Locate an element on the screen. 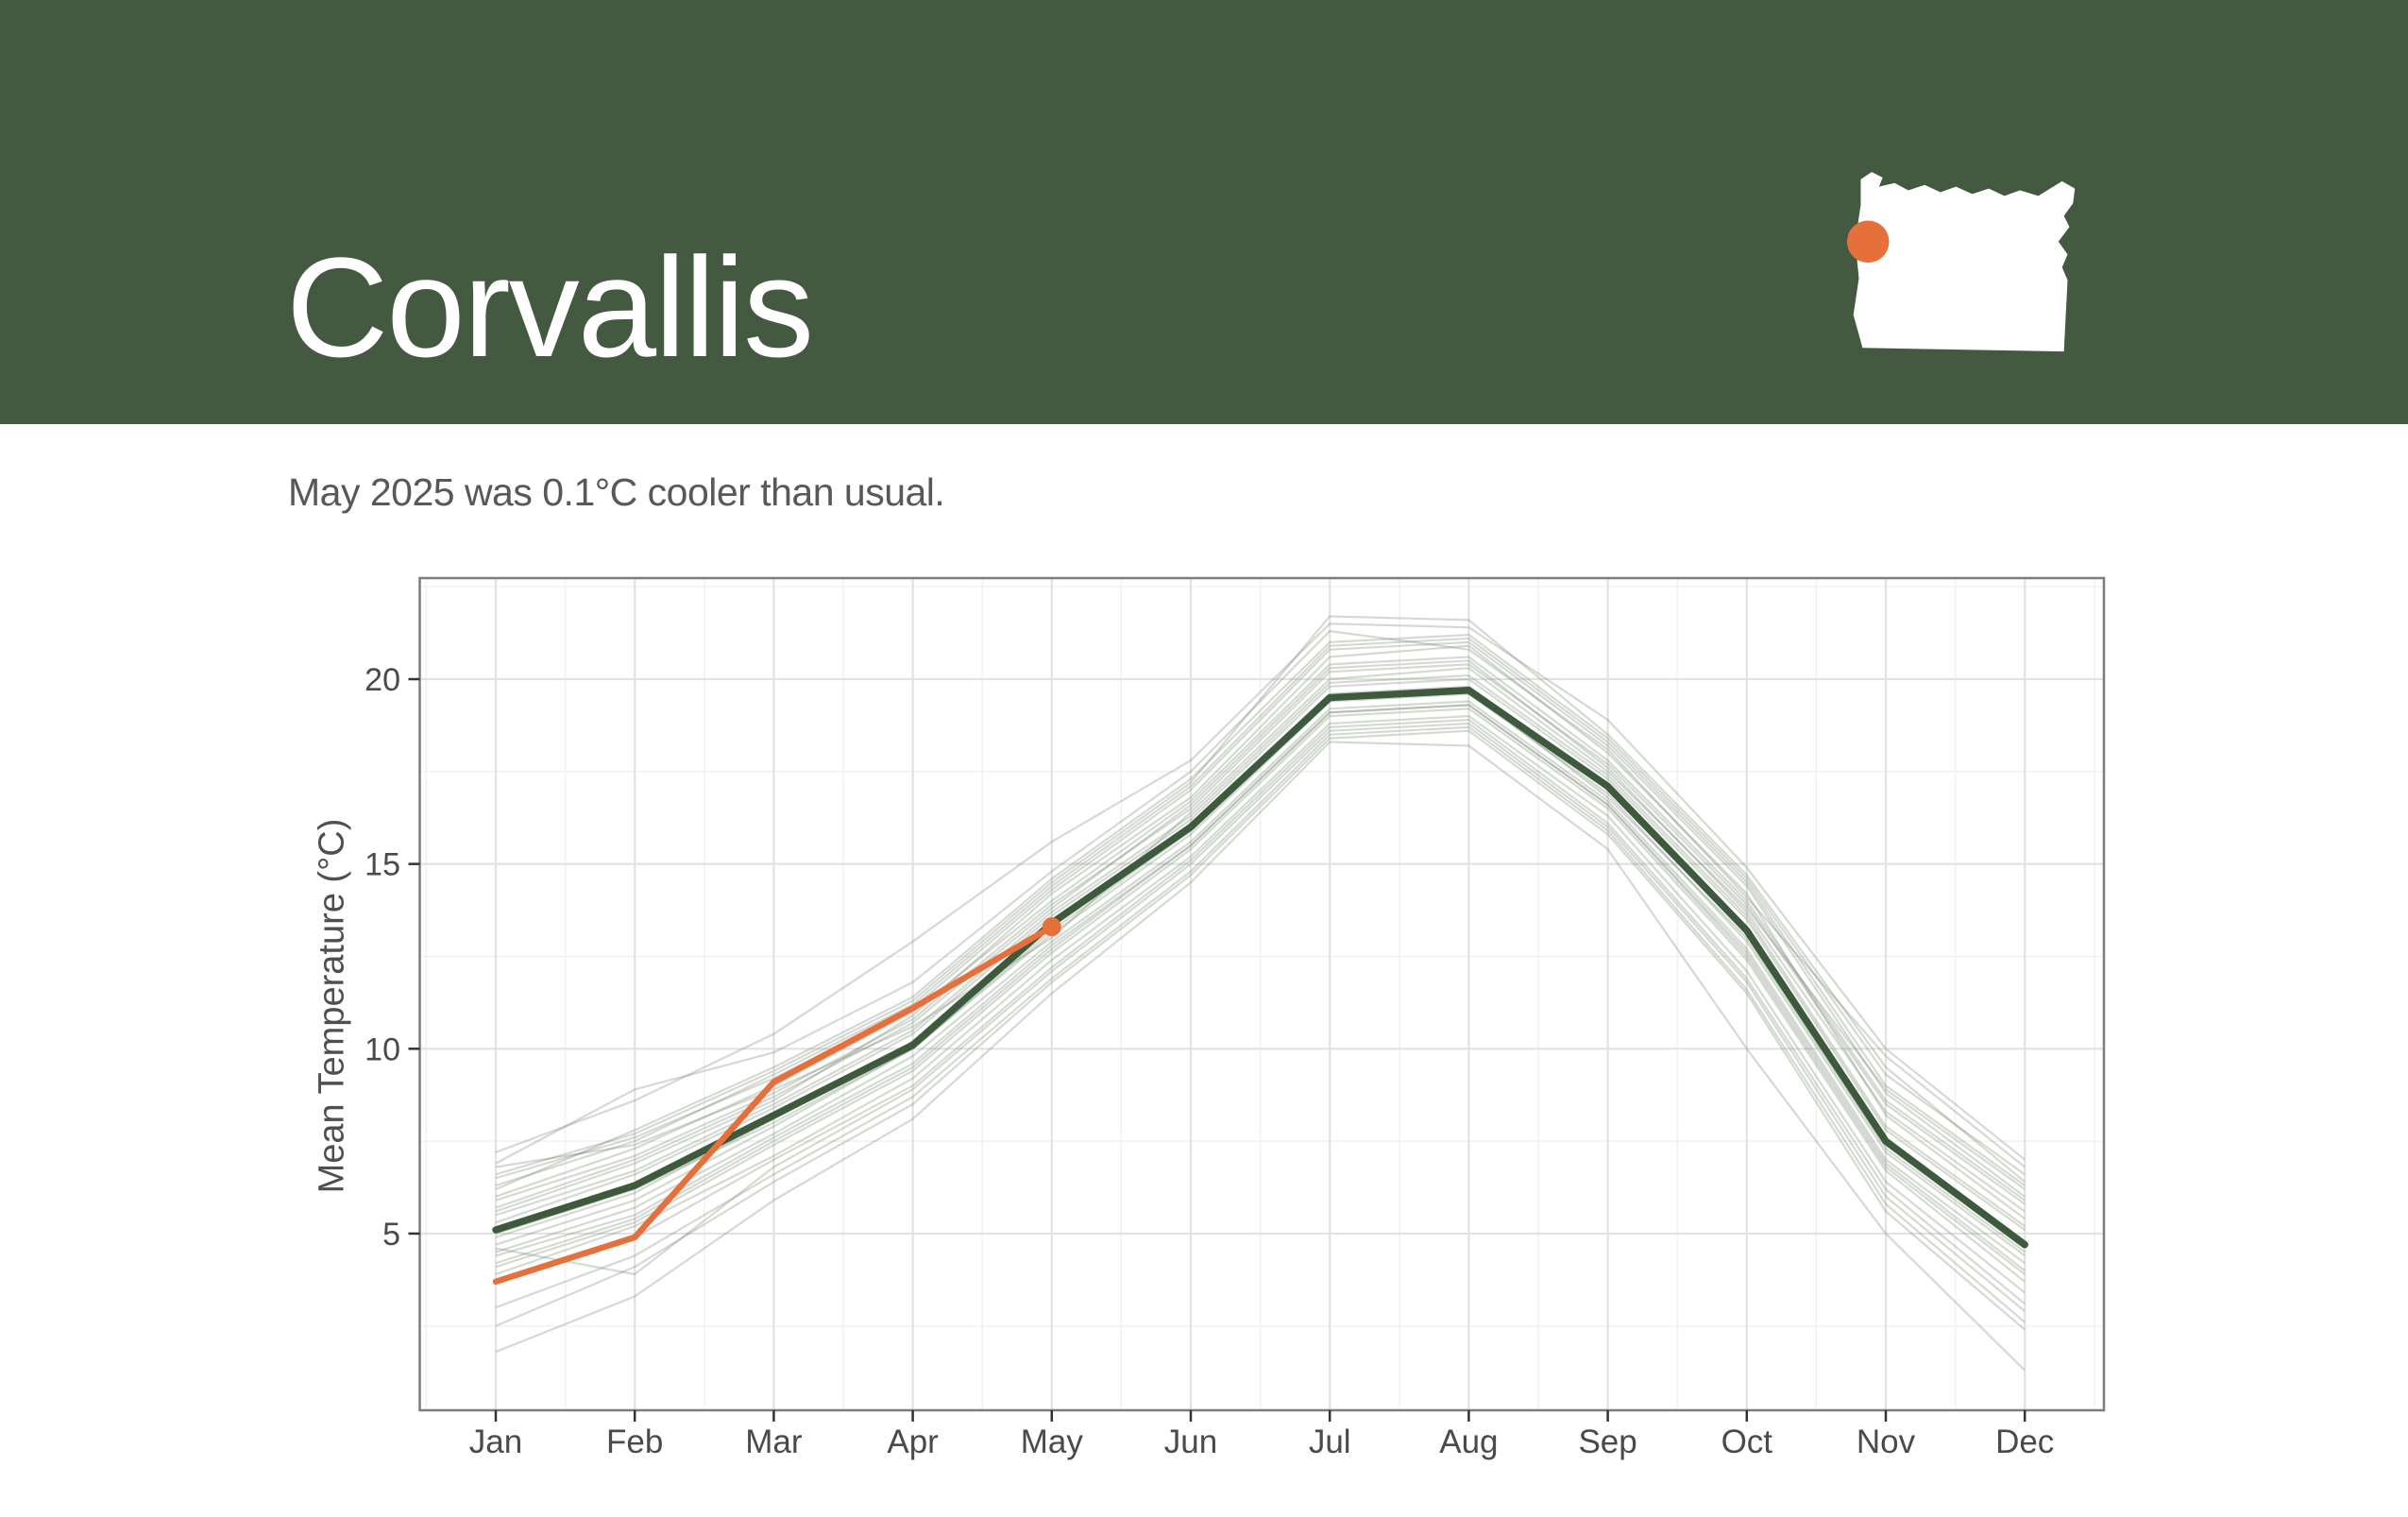 The width and height of the screenshot is (2408, 1517). current-year-endpoint-dot is located at coordinates (1051, 927).